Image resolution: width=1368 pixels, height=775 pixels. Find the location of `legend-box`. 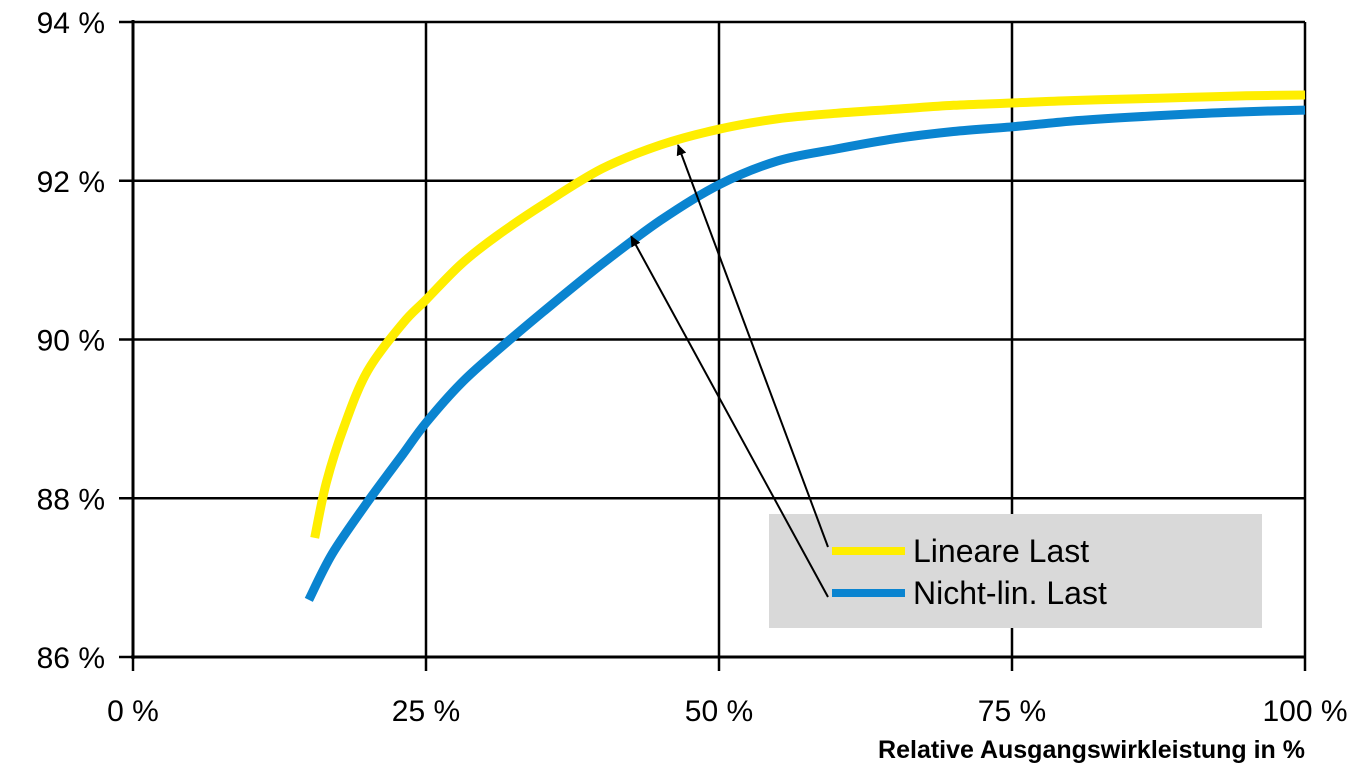

legend-box is located at coordinates (1015, 571).